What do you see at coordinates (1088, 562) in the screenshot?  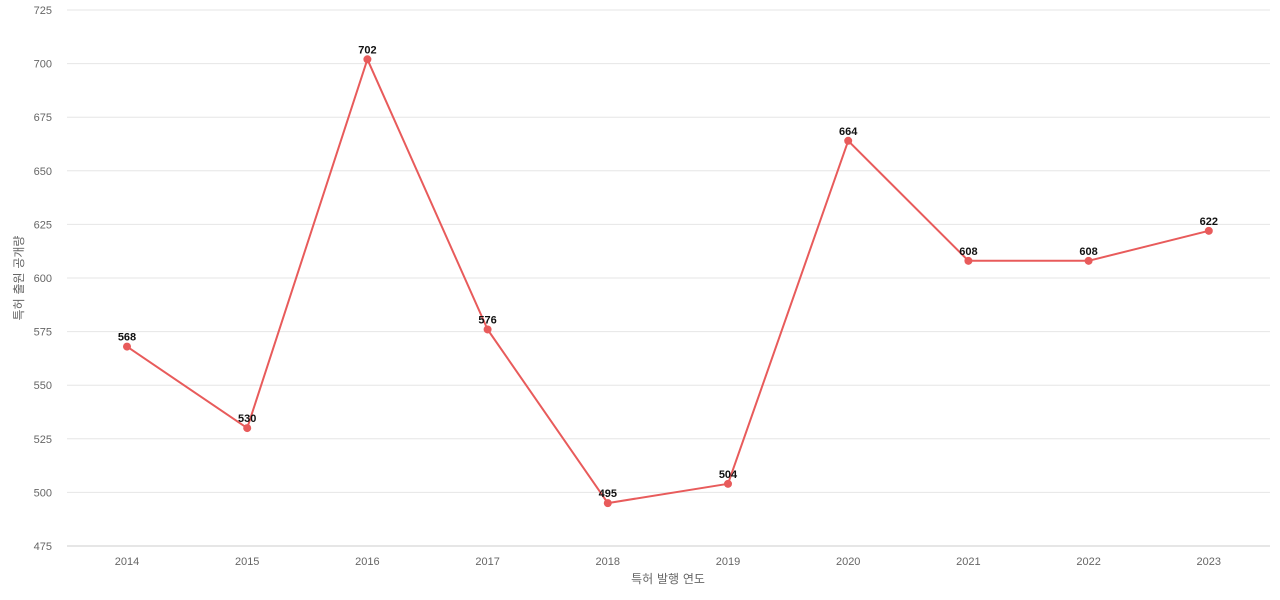 I see `x-tick-label: 2022` at bounding box center [1088, 562].